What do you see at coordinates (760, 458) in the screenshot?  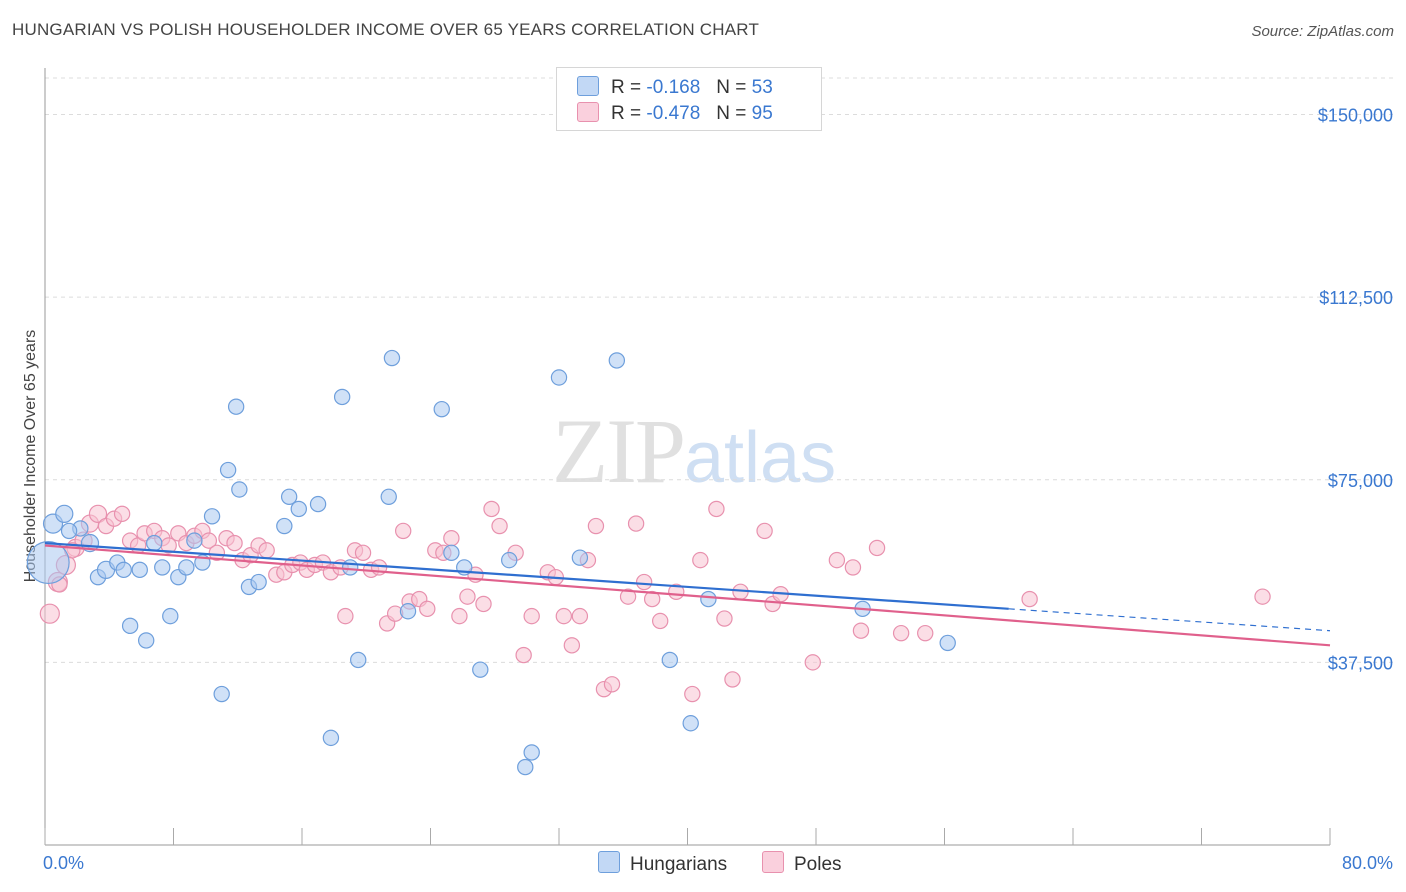 I see `watermark-atlas: atlas` at bounding box center [760, 458].